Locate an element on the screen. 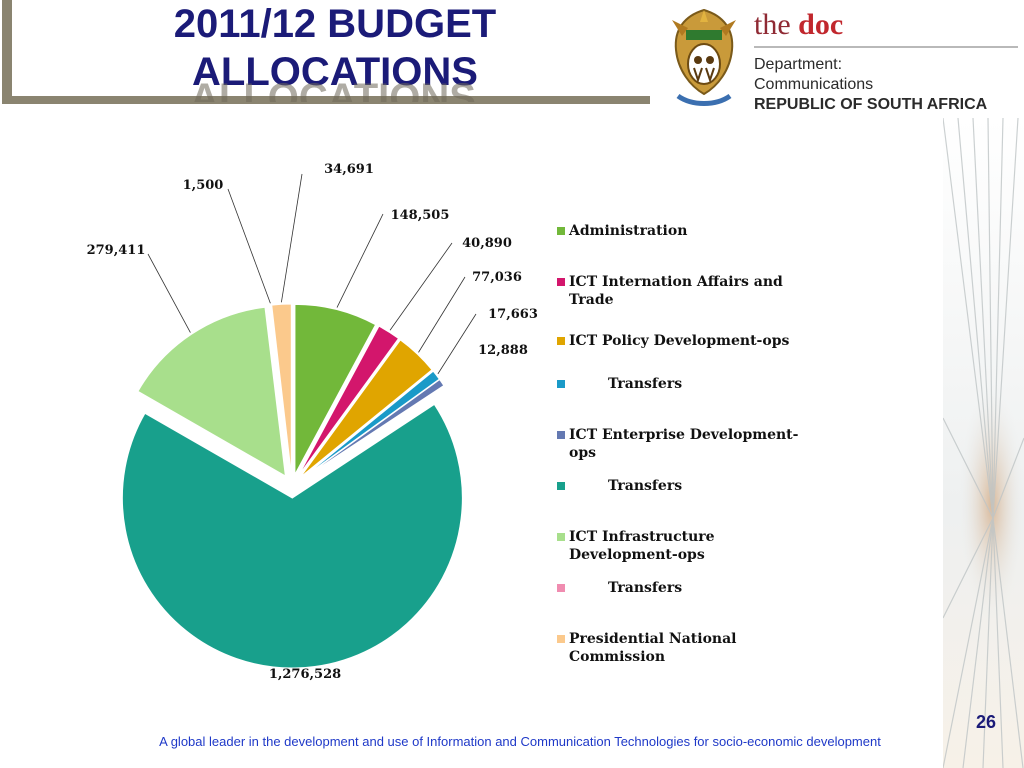 This screenshot has width=1024, height=768. pie-data-label: 17,663 is located at coordinates (513, 314).